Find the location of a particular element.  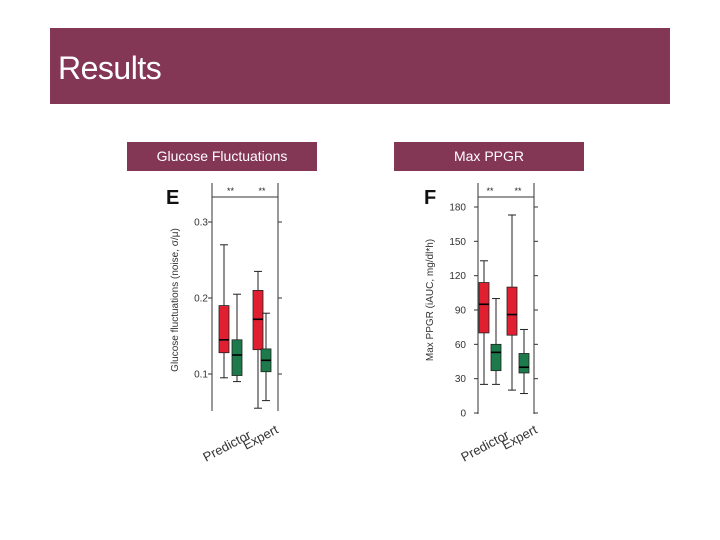

y-tick-label: 150 is located at coordinates (457, 242).